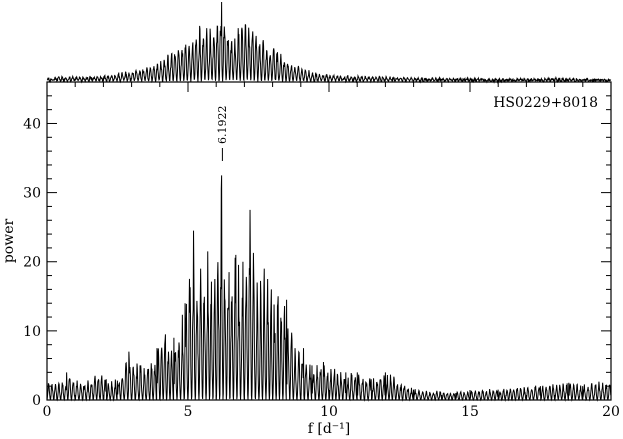  I want to click on peak-annotation: 6.1922, so click(222, 125).